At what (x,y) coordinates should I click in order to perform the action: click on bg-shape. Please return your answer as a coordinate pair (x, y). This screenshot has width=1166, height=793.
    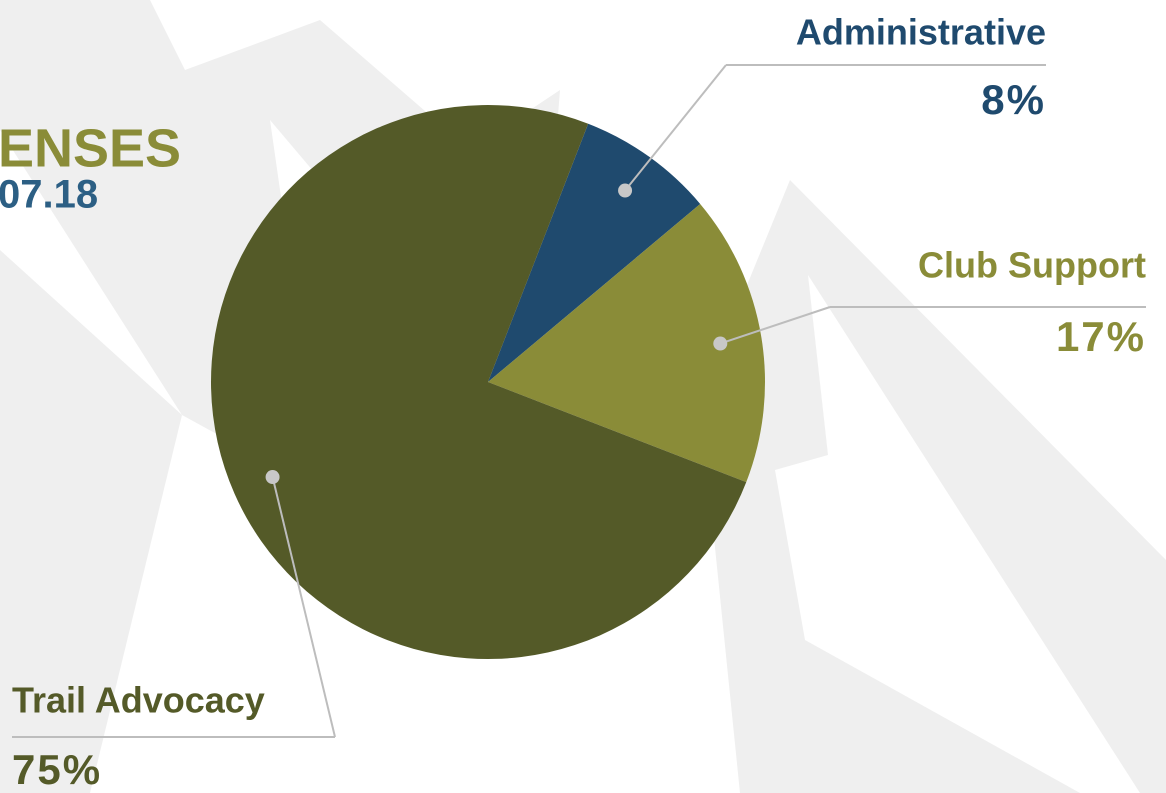
    Looking at the image, I should click on (91, 521).